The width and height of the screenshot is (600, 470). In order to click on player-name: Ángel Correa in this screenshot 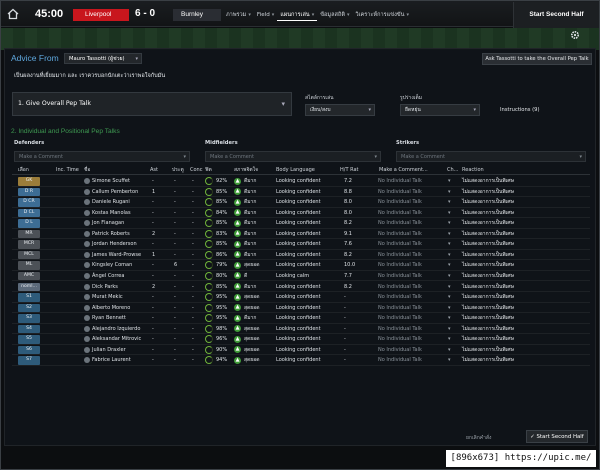, I will do `click(108, 275)`.